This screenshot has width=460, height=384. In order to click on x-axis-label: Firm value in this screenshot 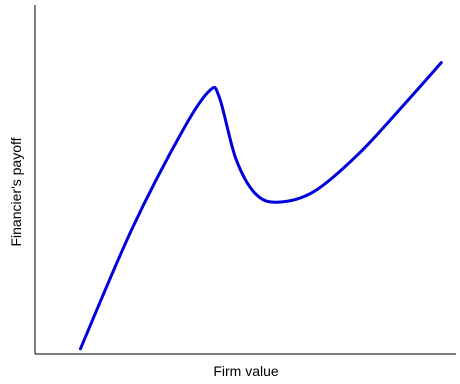, I will do `click(246, 371)`.